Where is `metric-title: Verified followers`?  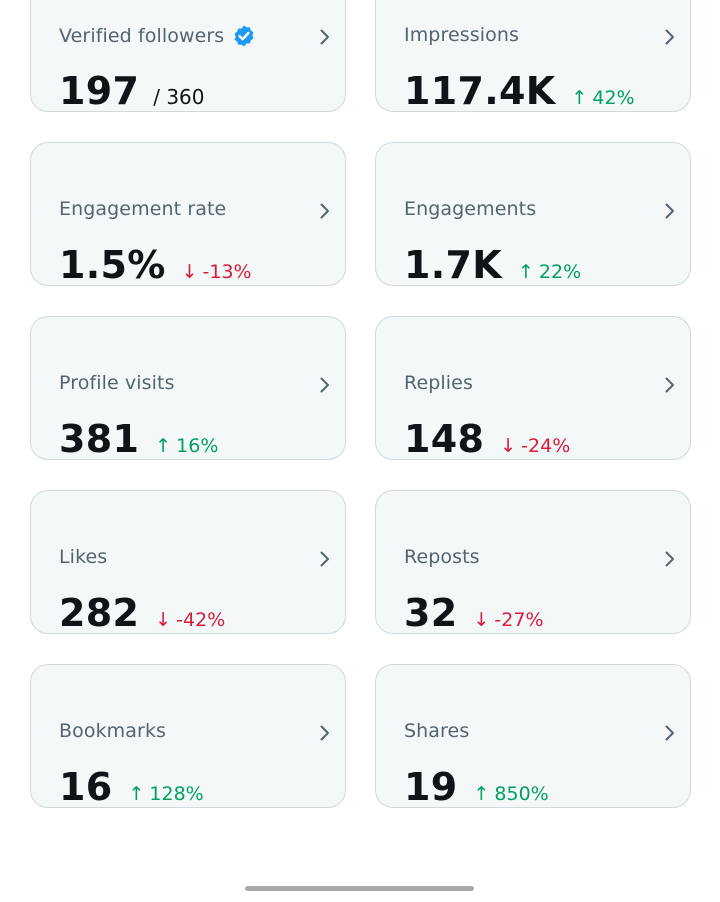
metric-title: Verified followers is located at coordinates (157, 36).